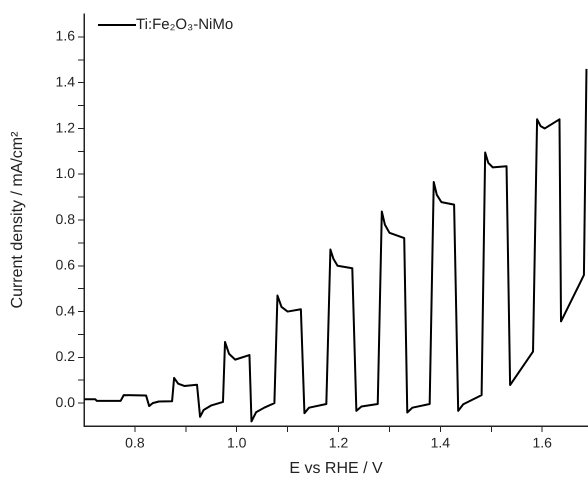  I want to click on y-tick-label: 1.0, so click(66, 173).